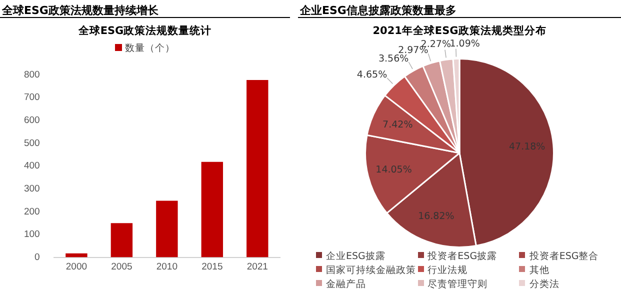  I want to click on legend-label: 投资者ESG整合, so click(564, 256).